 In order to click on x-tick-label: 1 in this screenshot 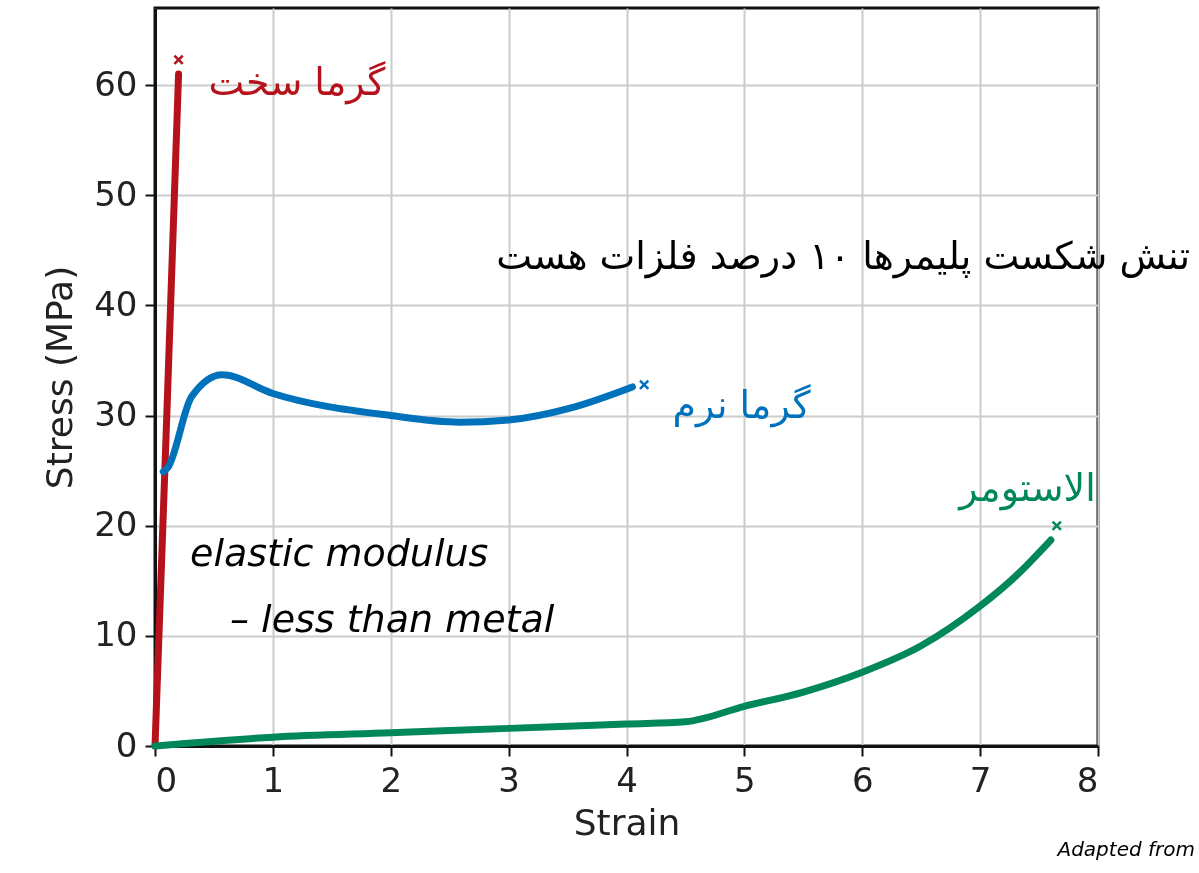, I will do `click(273, 779)`.